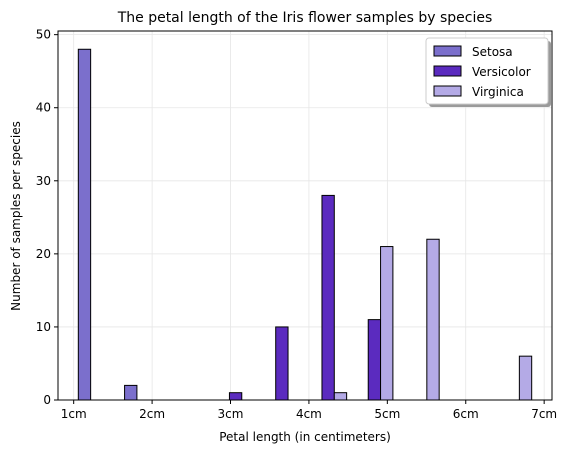 This screenshot has width=569, height=453. What do you see at coordinates (43, 181) in the screenshot?
I see `y-tick-label-3: 30` at bounding box center [43, 181].